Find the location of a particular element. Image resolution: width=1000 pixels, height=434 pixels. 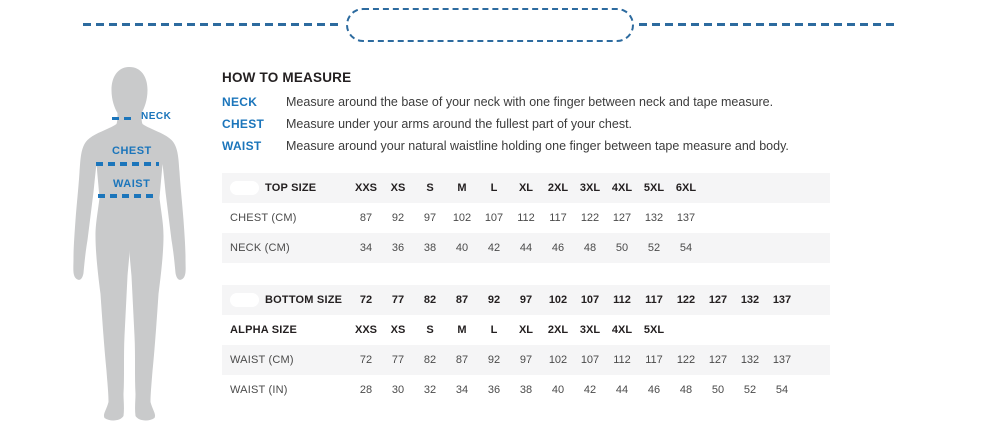

bottom-size-header-label-cell: BOTTOM SIZE is located at coordinates (286, 300).